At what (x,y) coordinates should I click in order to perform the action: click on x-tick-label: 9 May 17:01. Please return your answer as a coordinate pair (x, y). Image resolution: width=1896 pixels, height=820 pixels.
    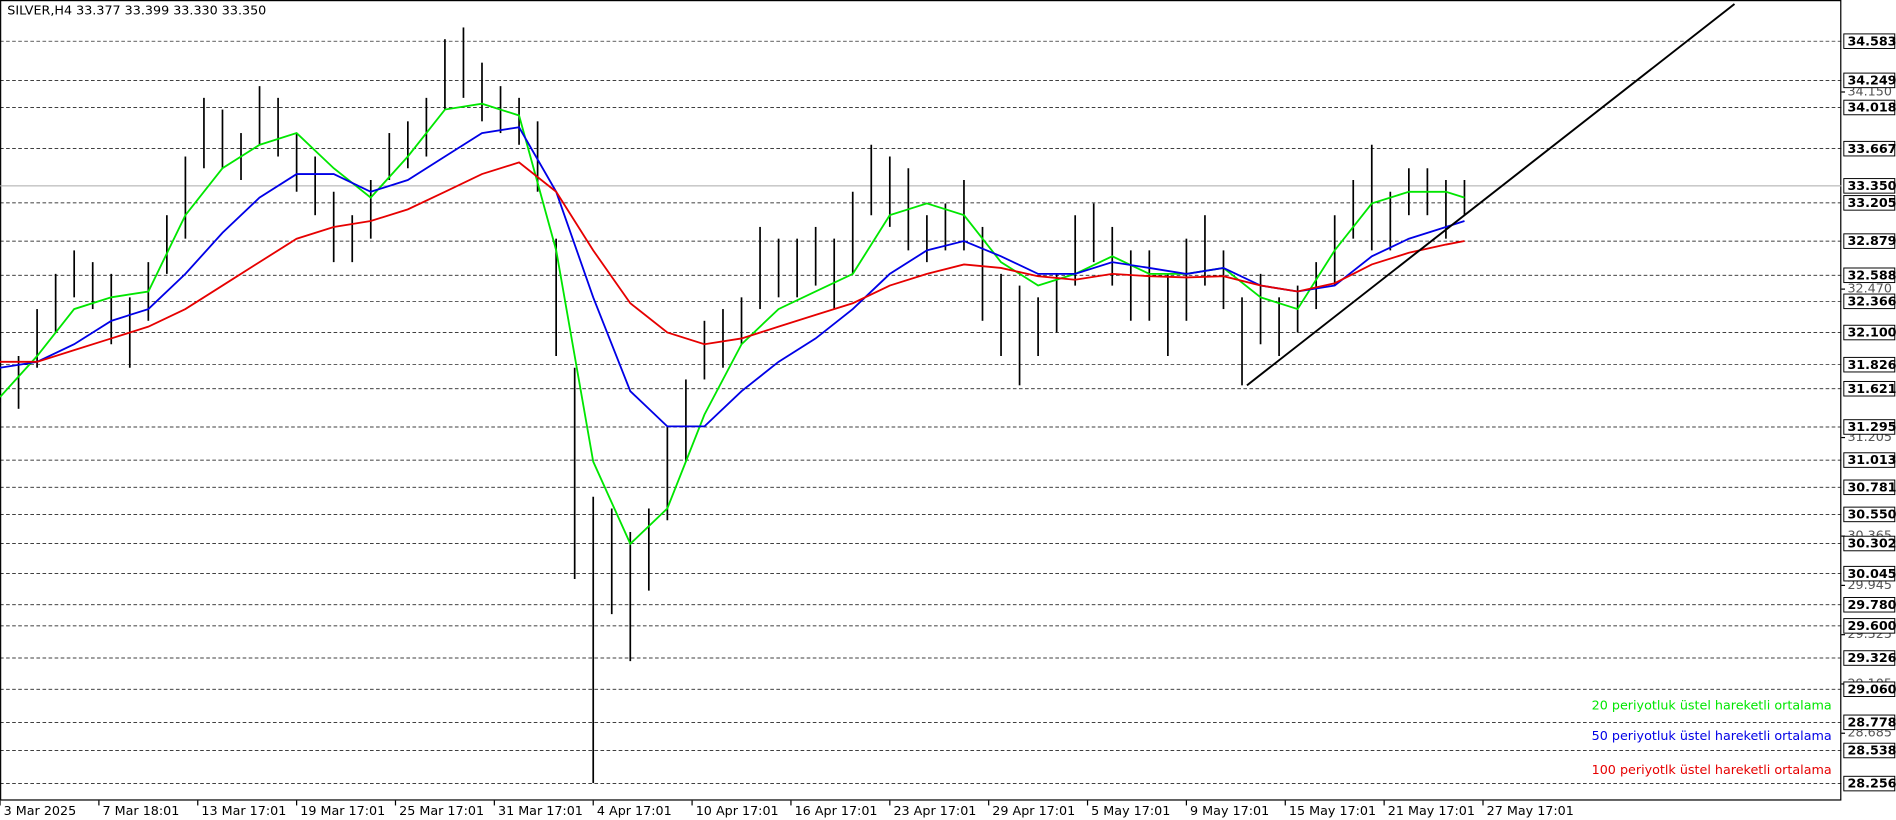
    Looking at the image, I should click on (1229, 811).